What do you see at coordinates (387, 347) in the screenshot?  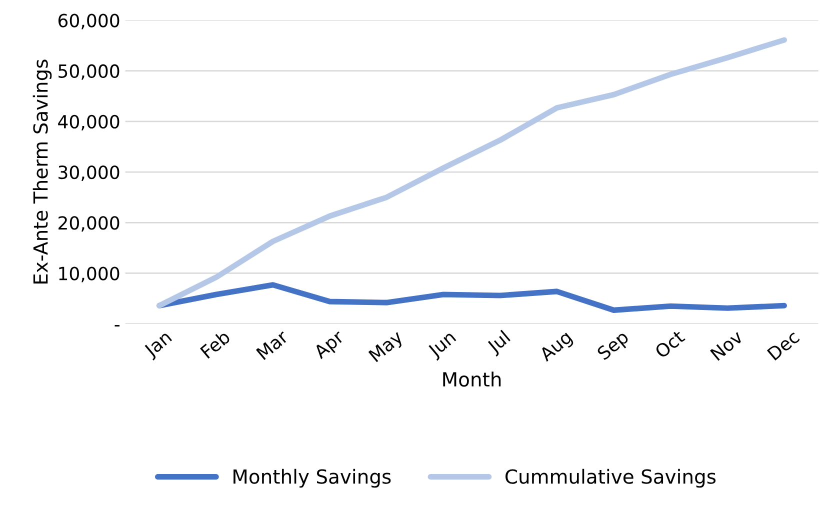 I see `x-tick-label: May` at bounding box center [387, 347].